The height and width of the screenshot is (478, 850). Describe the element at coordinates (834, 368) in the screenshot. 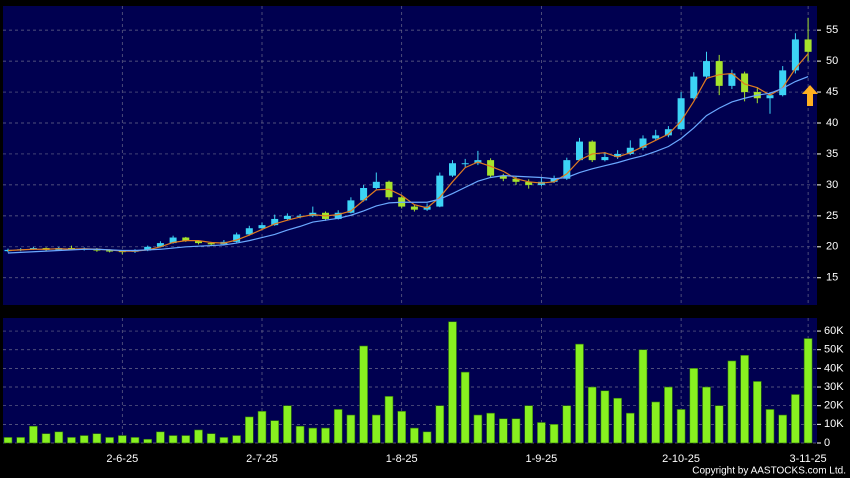

I see `y-tick-label: 40K` at that location.